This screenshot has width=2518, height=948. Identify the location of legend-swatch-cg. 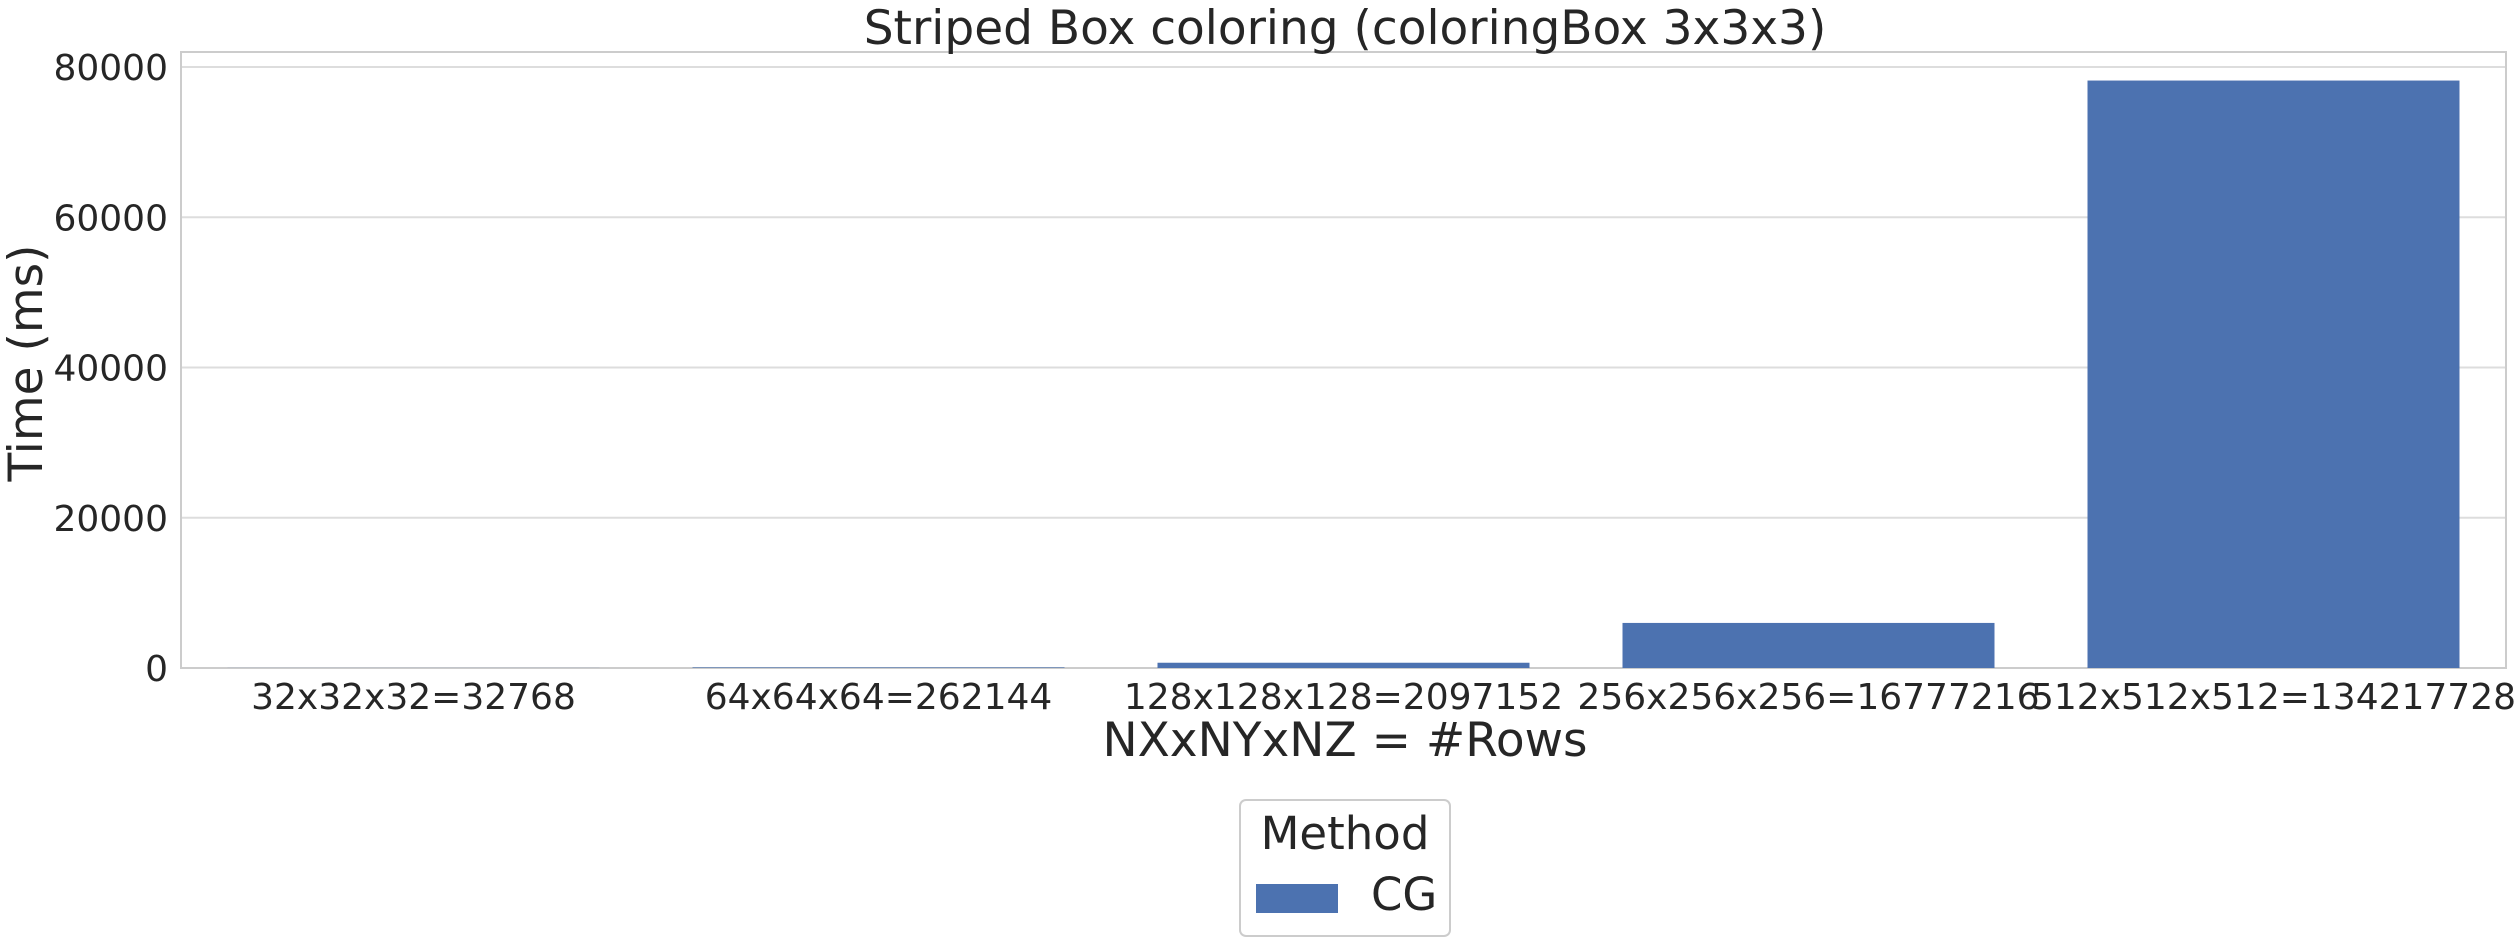
(1297, 898).